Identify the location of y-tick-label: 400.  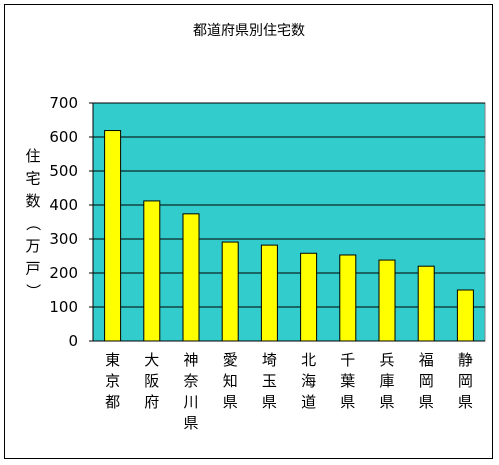
(63, 205).